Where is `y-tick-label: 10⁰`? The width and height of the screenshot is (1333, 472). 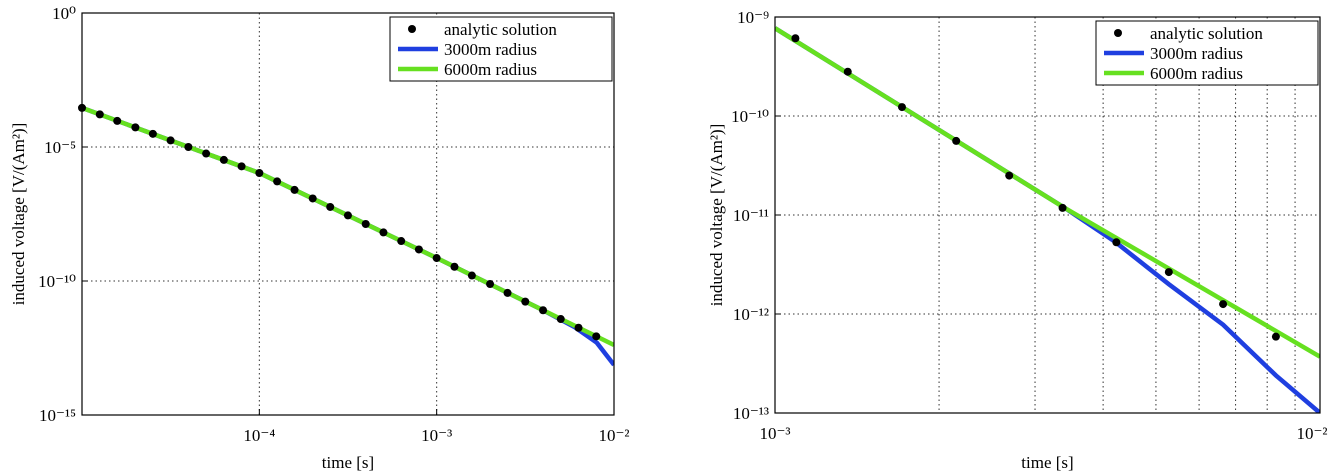 y-tick-label: 10⁰ is located at coordinates (64, 13).